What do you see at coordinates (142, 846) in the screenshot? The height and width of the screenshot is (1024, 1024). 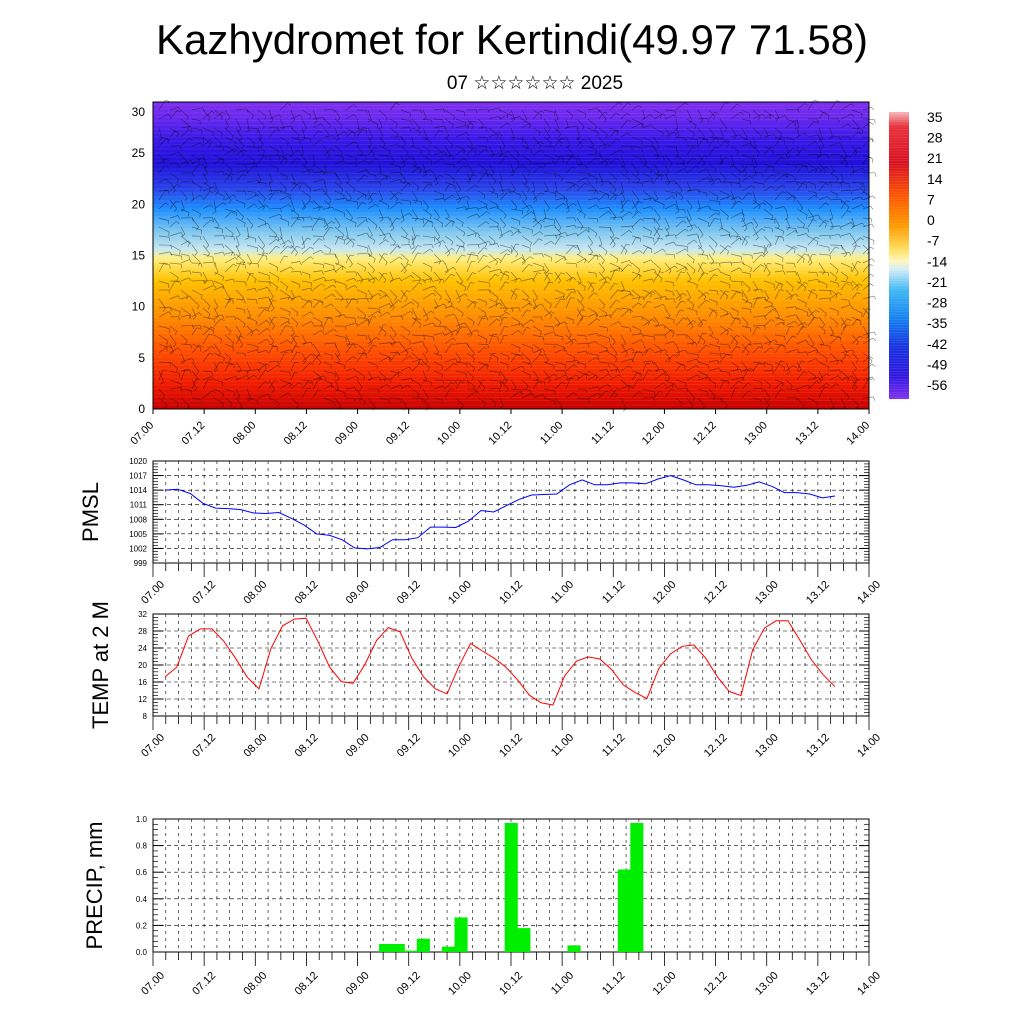 I see `y-tick-label: 0.8` at bounding box center [142, 846].